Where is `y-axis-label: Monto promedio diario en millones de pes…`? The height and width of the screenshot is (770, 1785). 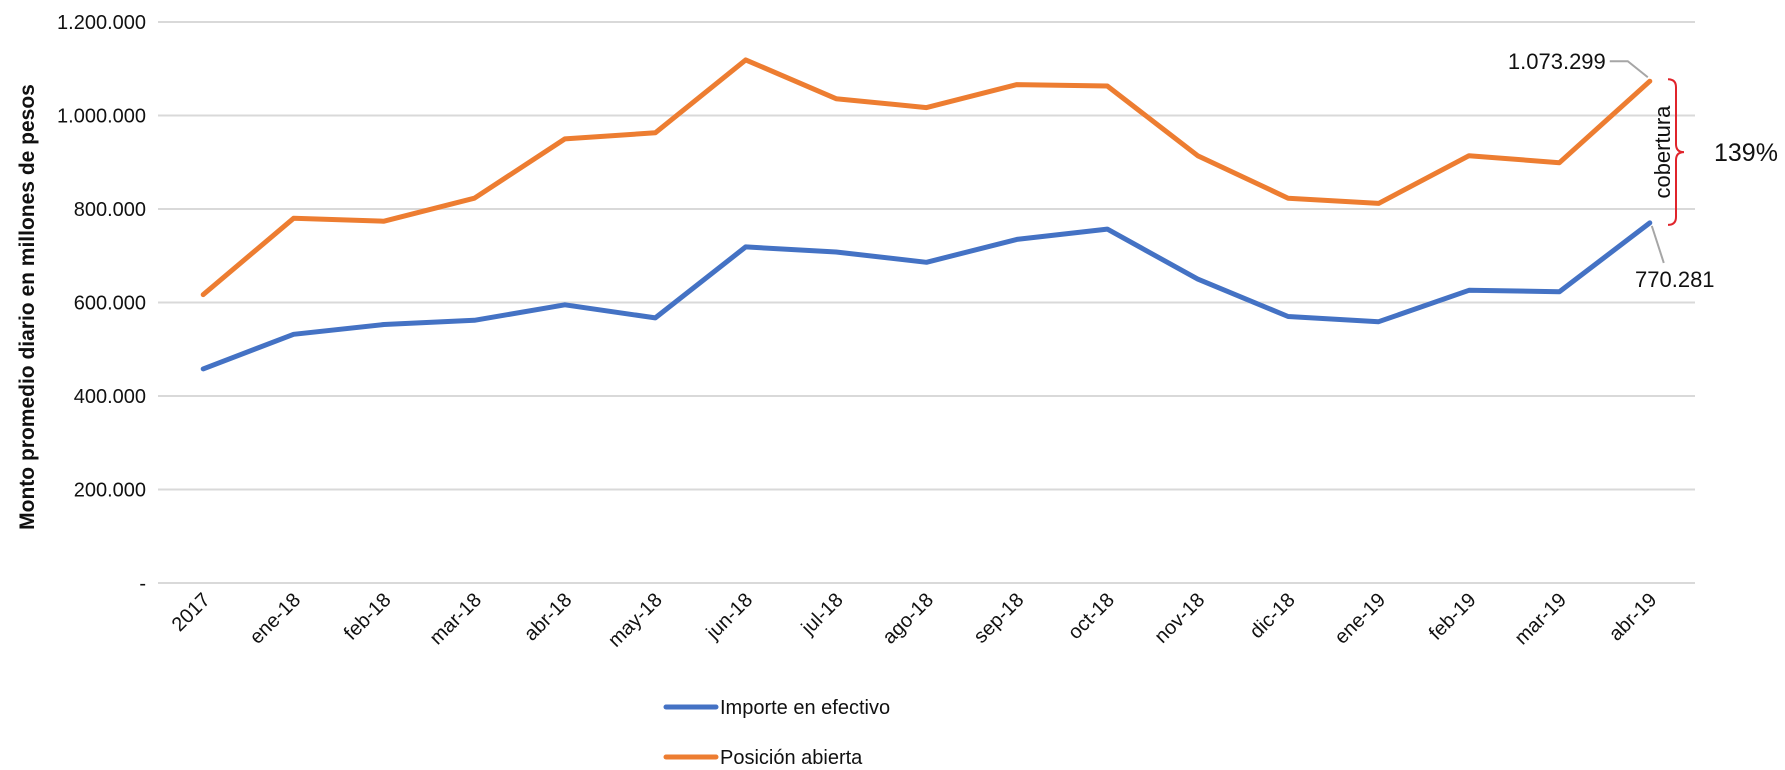
y-axis-label: Monto promedio diario en millones de pes… is located at coordinates (27, 307).